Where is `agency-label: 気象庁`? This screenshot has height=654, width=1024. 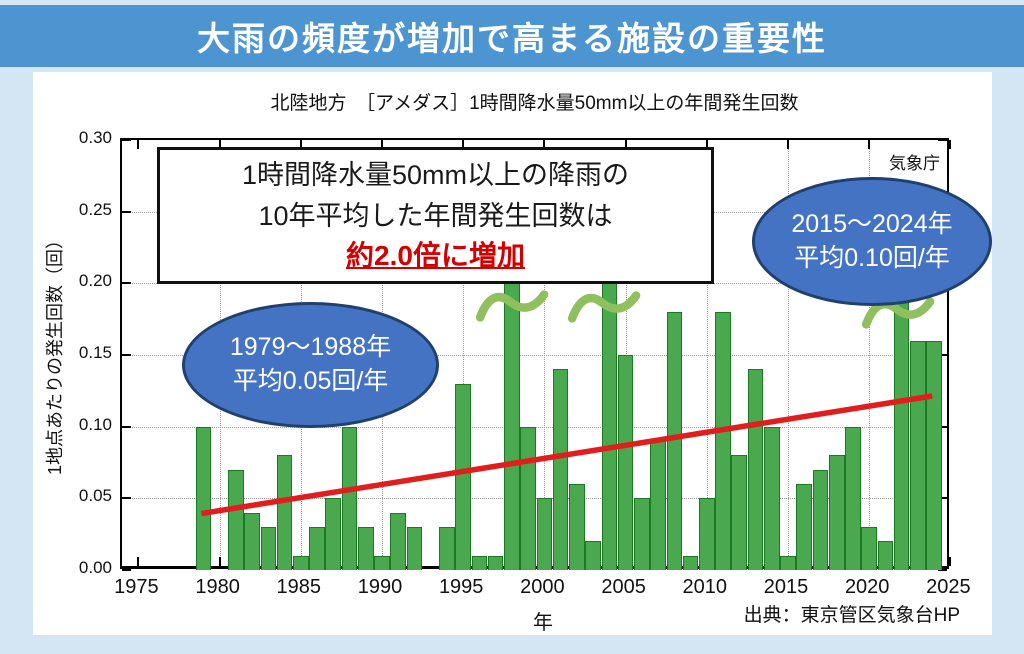
agency-label: 気象庁 is located at coordinates (914, 163).